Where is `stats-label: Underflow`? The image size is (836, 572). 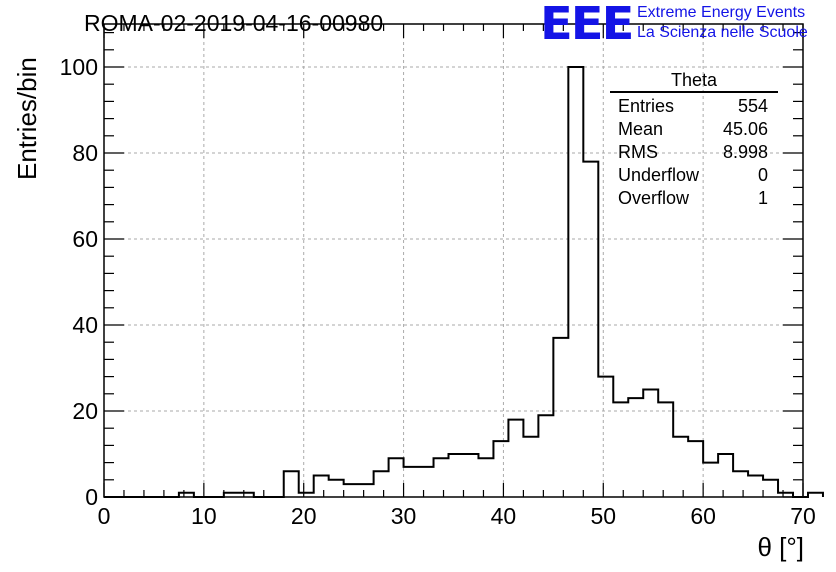 stats-label: Underflow is located at coordinates (659, 175).